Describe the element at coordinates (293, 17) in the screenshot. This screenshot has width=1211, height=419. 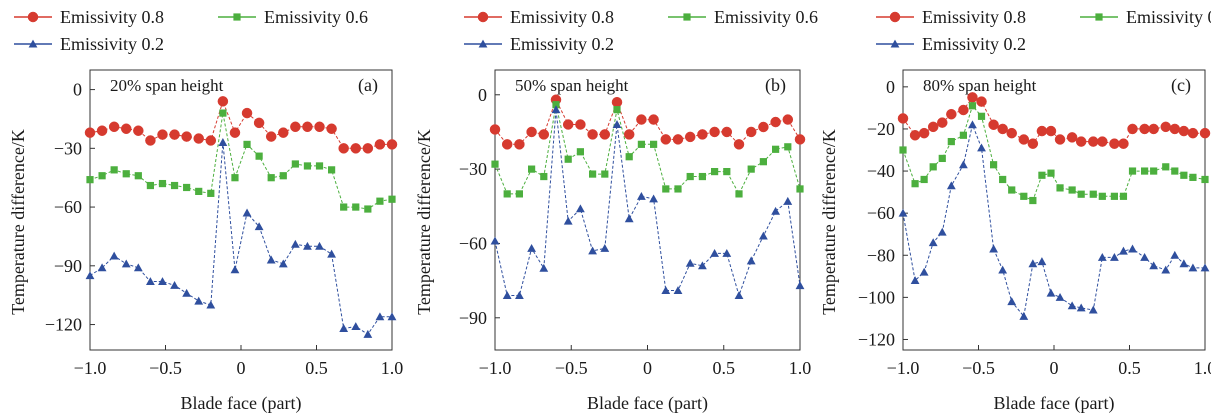
I see `legend-item-2: Emissivity 0.6` at that location.